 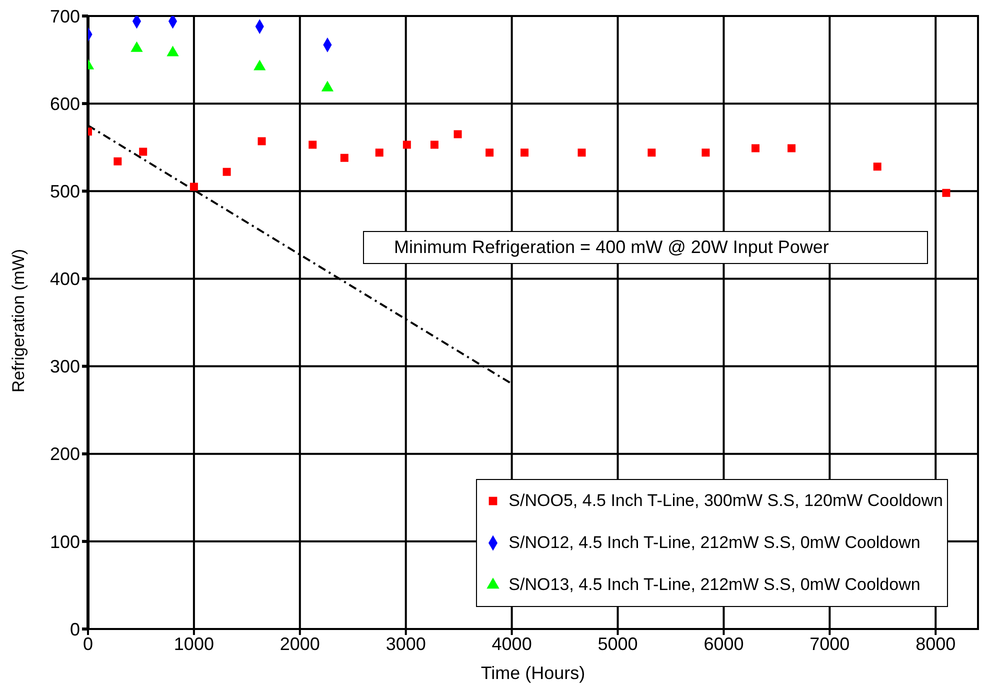 What do you see at coordinates (65, 16) in the screenshot?
I see `y-tick-label: 700` at bounding box center [65, 16].